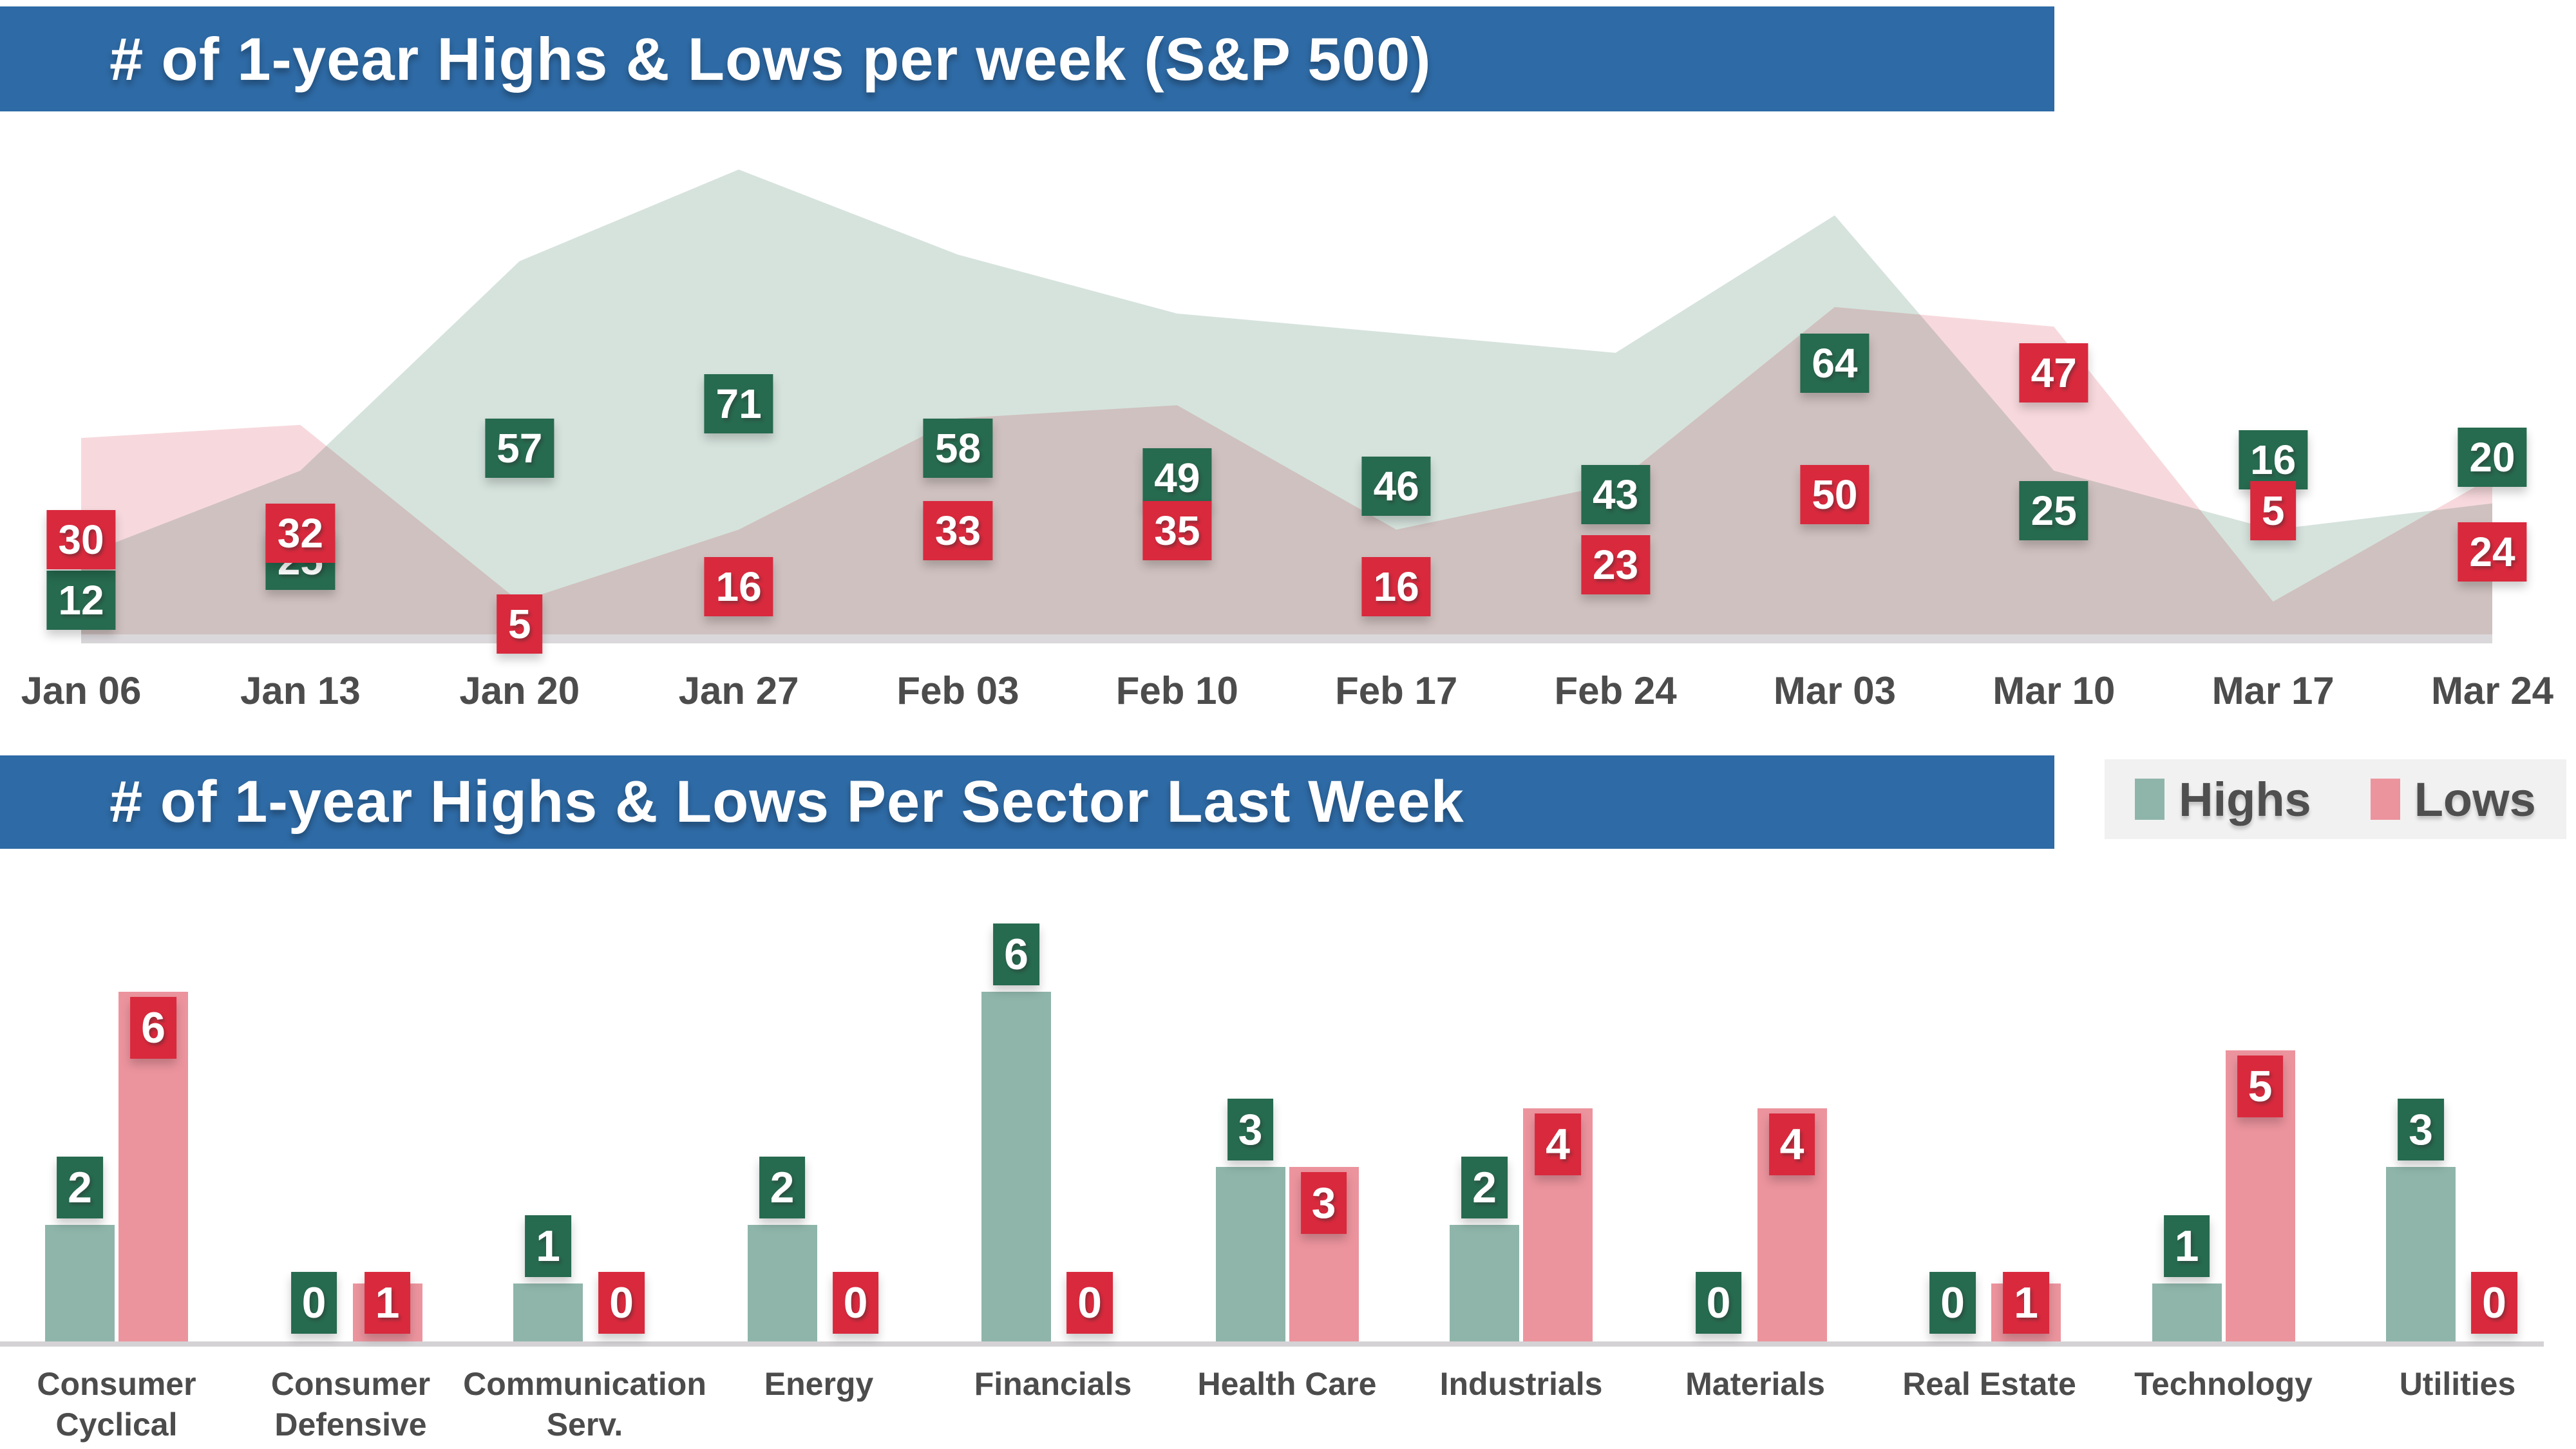 The height and width of the screenshot is (1449, 2576). Describe the element at coordinates (1834, 690) in the screenshot. I see `week-label: Mar 03` at that location.